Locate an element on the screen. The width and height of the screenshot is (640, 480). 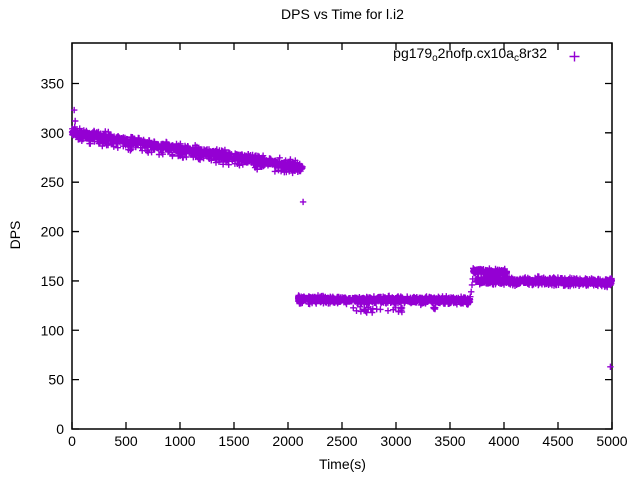
y-tick-label: 150 is located at coordinates (53, 281).